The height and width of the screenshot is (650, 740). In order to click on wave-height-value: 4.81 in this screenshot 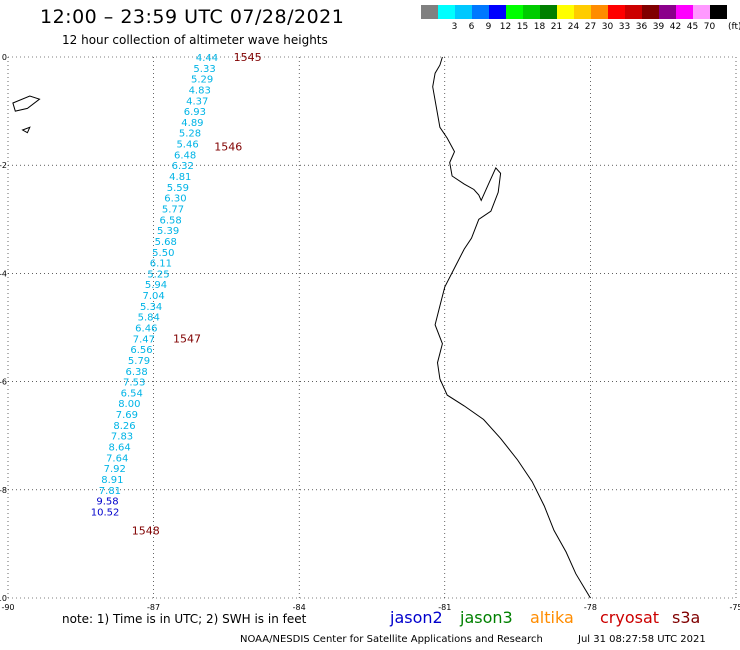, I will do `click(180, 177)`.